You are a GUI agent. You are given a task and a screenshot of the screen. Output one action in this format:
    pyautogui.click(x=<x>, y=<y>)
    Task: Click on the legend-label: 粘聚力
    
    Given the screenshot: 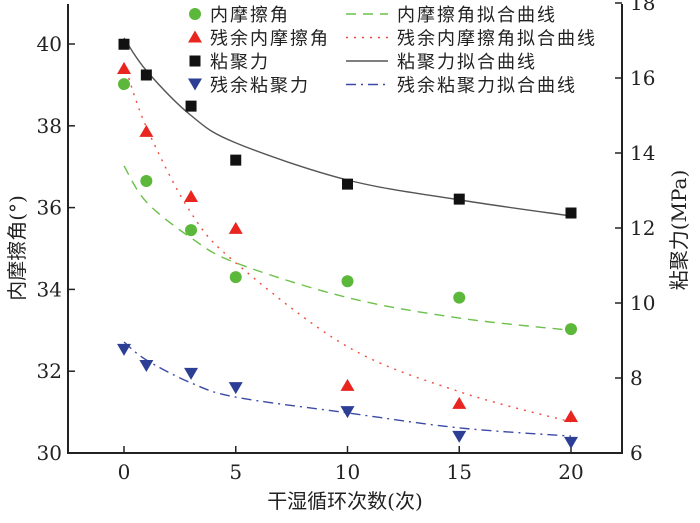 What is the action you would take?
    pyautogui.click(x=240, y=62)
    